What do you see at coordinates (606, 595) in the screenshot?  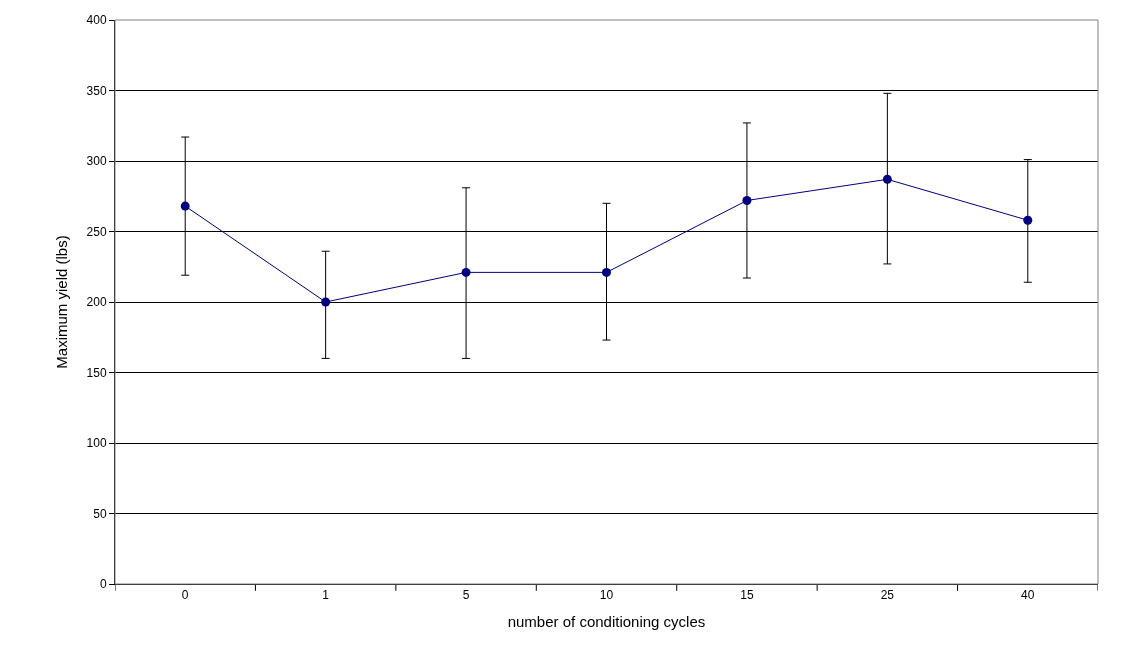 I see `x-tick-label: 10` at bounding box center [606, 595].